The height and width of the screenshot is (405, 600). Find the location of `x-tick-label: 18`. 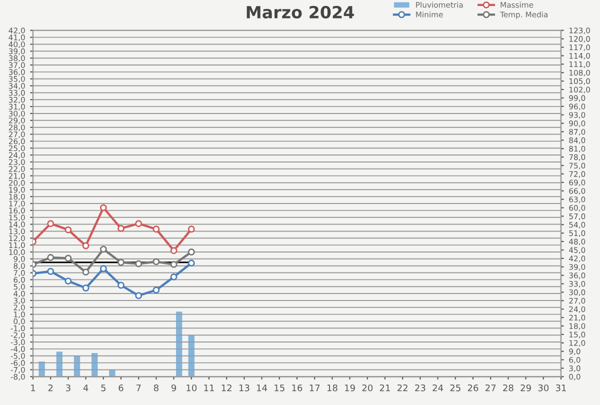

x-tick-label: 18 is located at coordinates (332, 388).